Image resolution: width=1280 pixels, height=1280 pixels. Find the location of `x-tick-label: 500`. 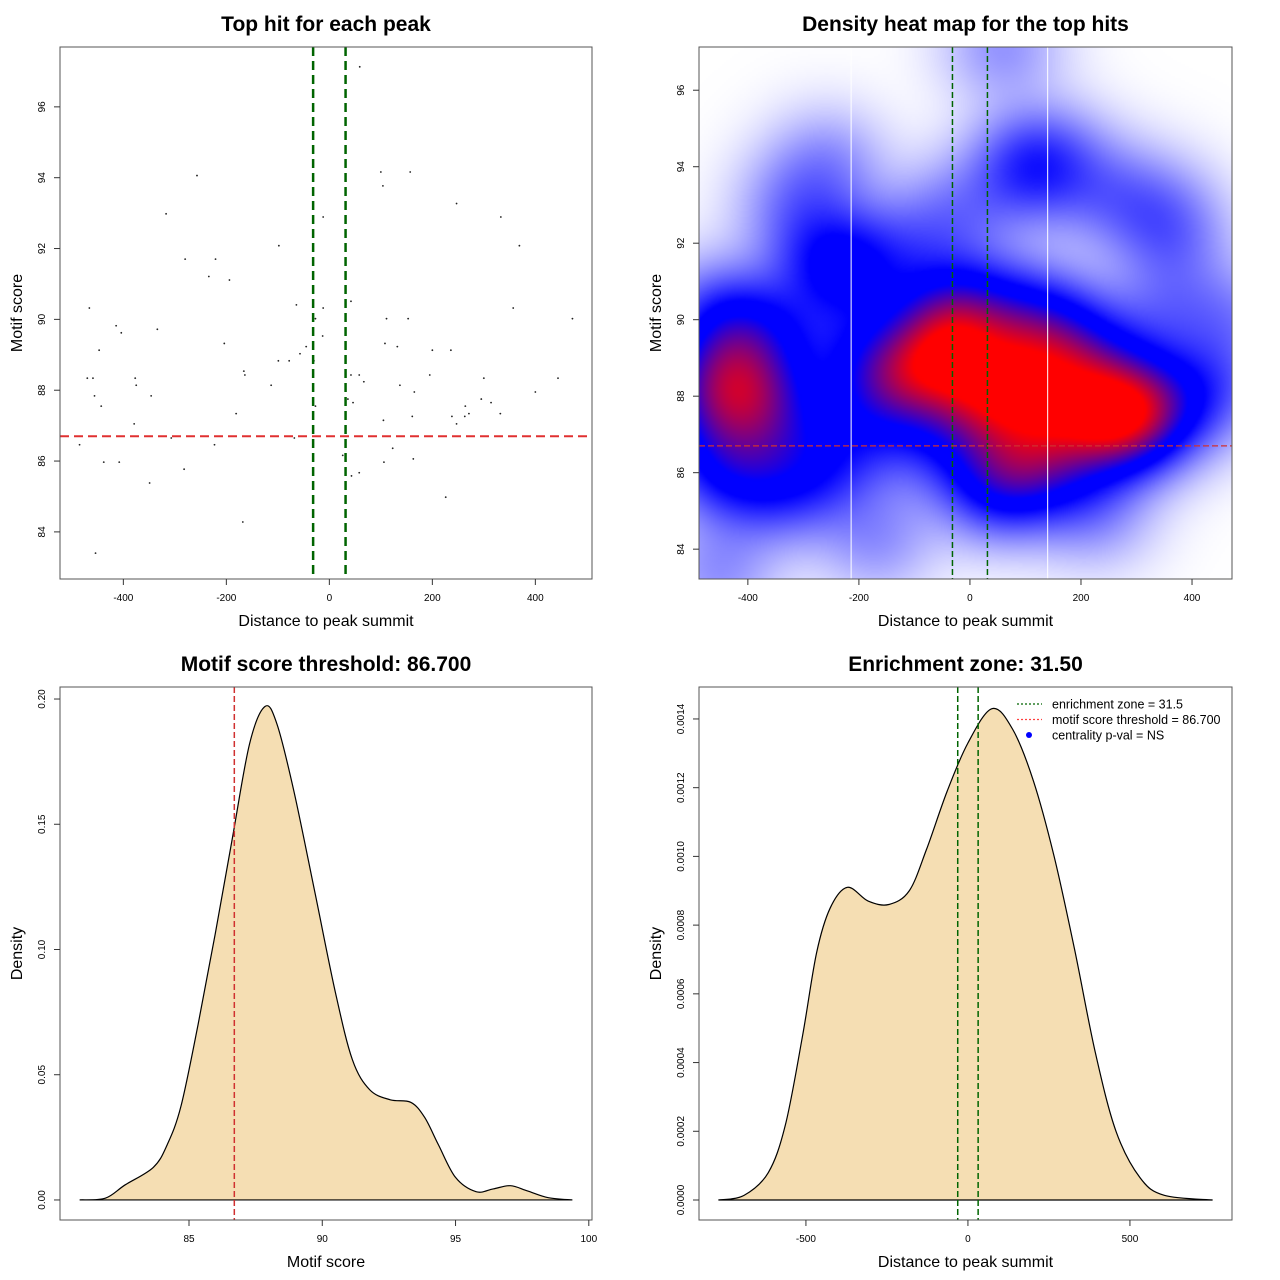

x-tick-label: 500 is located at coordinates (1130, 1239).